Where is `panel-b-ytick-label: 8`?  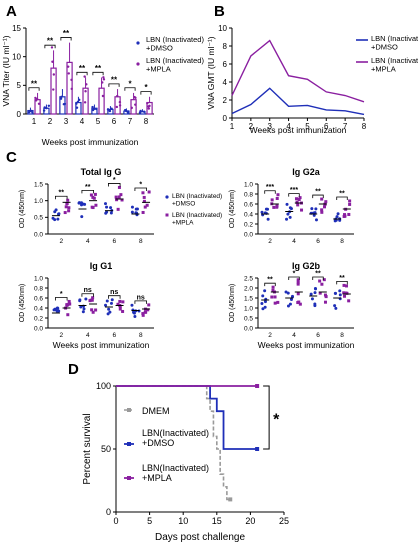
panel-b-ytick-label: 8 is located at coordinates (225, 46).